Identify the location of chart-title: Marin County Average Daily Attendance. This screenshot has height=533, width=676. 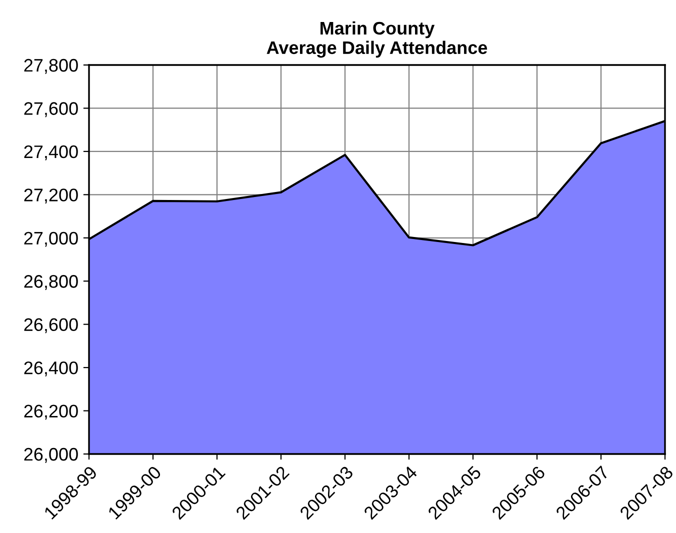
(377, 39).